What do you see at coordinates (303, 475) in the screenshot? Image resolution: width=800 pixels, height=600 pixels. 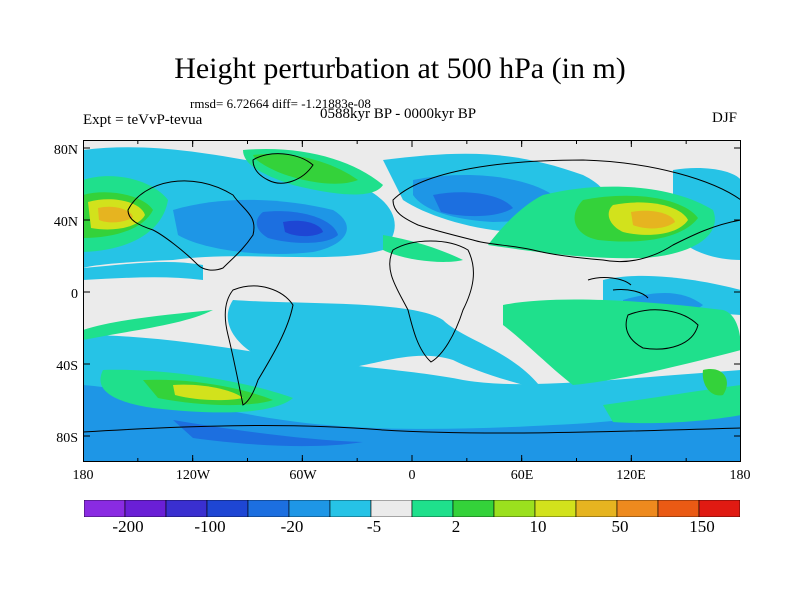 I see `x-tick-label: 60W` at bounding box center [303, 475].